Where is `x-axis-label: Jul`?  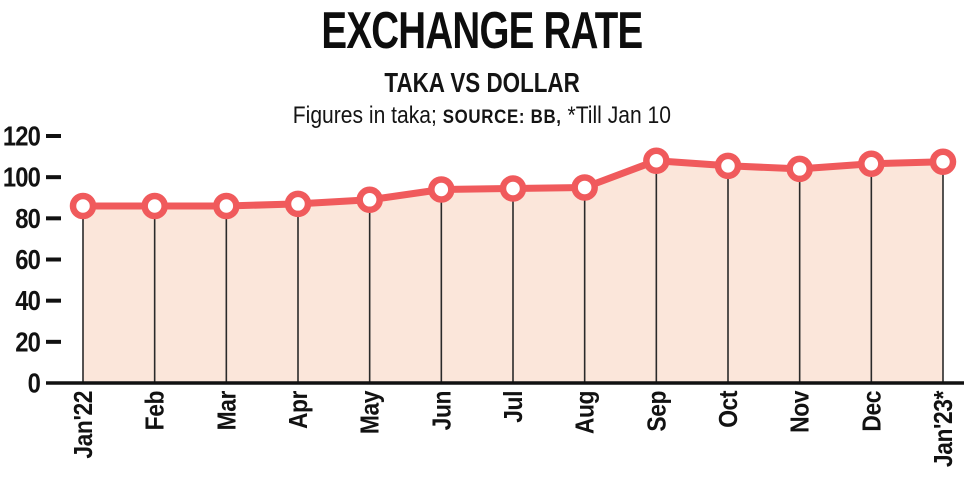 x-axis-label: Jul is located at coordinates (514, 407).